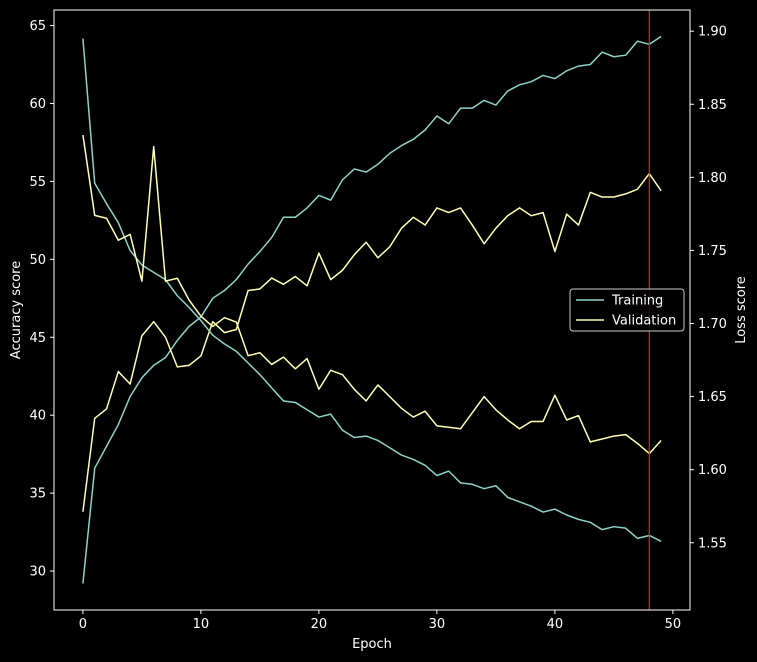  What do you see at coordinates (712, 251) in the screenshot?
I see `y-right-tick-label: 1.75` at bounding box center [712, 251].